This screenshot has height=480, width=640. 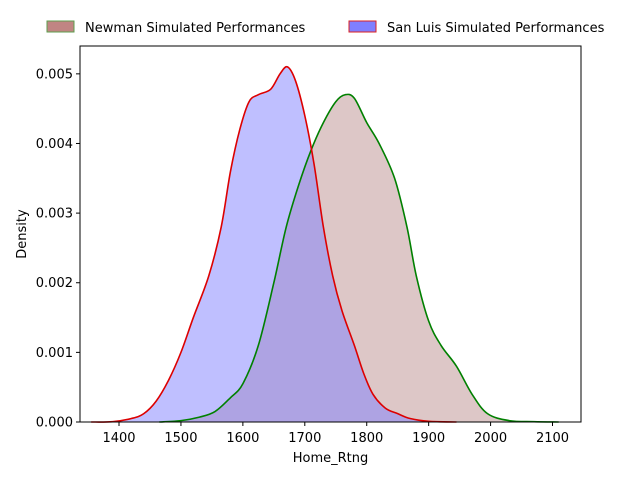 I want to click on y-tick-label: 0.003, so click(x=54, y=214).